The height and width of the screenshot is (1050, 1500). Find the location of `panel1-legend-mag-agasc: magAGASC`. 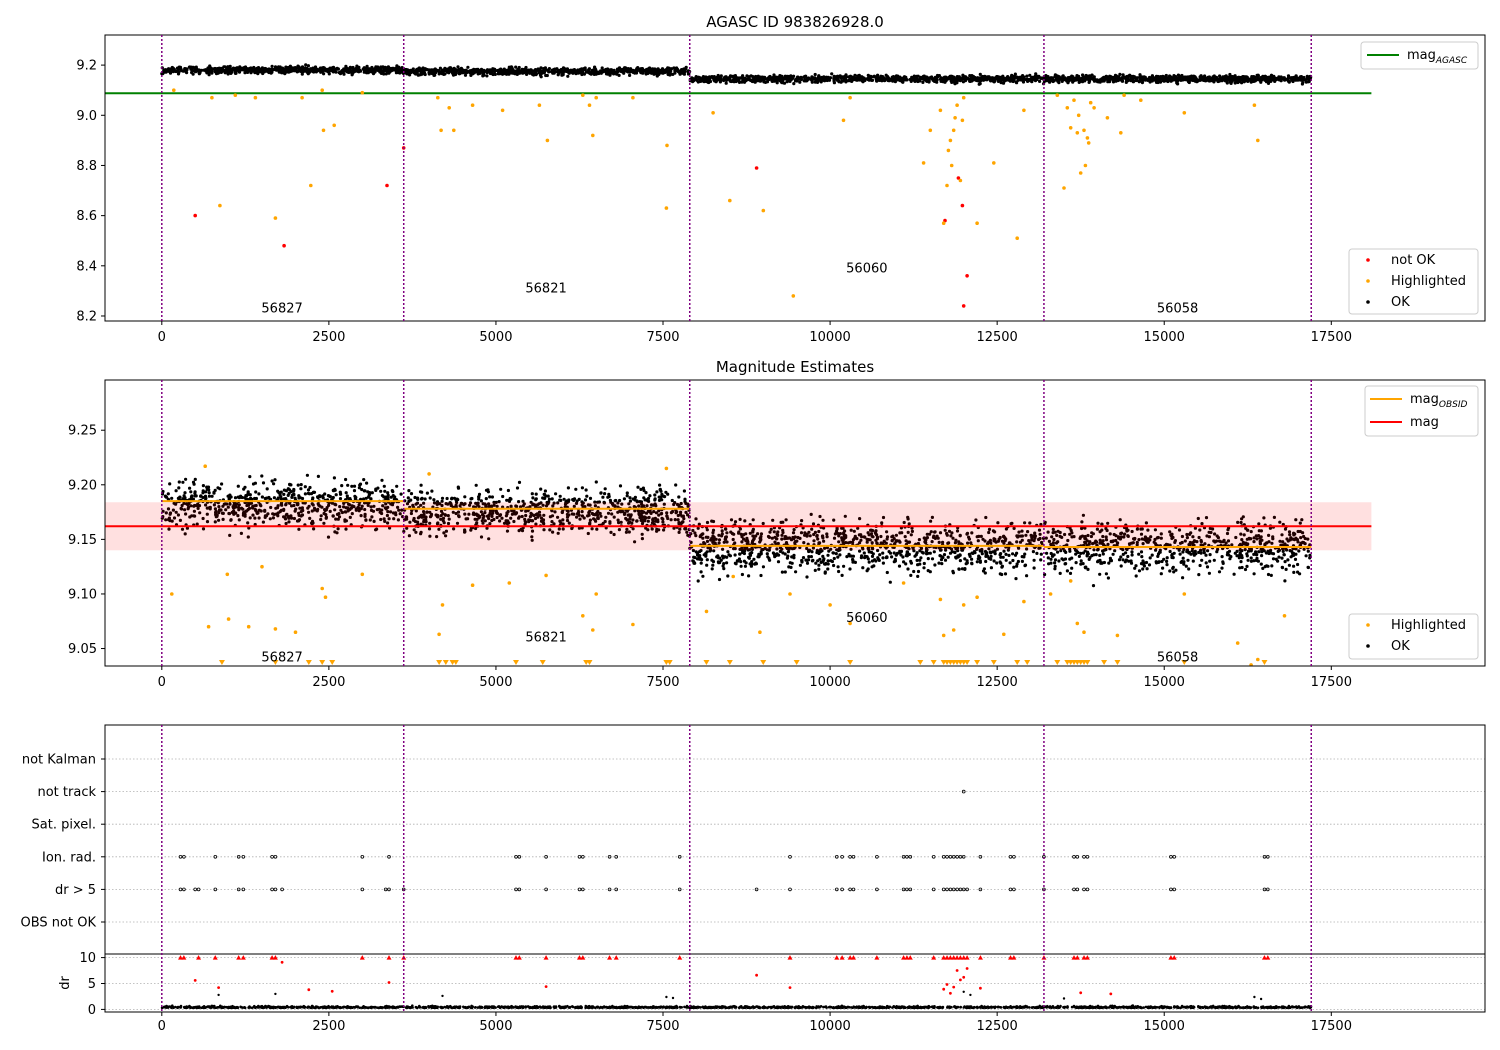

panel1-legend-mag-agasc: magAGASC is located at coordinates (1419, 55).